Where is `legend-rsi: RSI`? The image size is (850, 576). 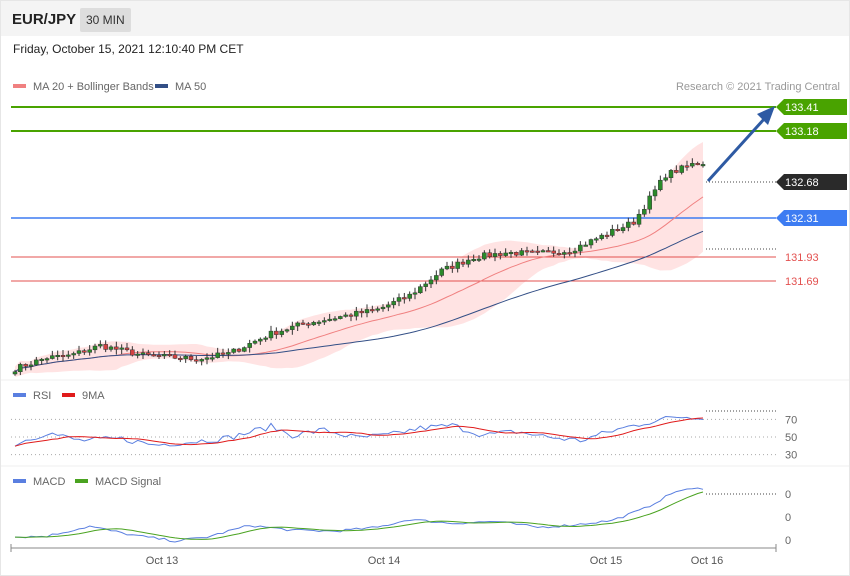 legend-rsi: RSI is located at coordinates (42, 396).